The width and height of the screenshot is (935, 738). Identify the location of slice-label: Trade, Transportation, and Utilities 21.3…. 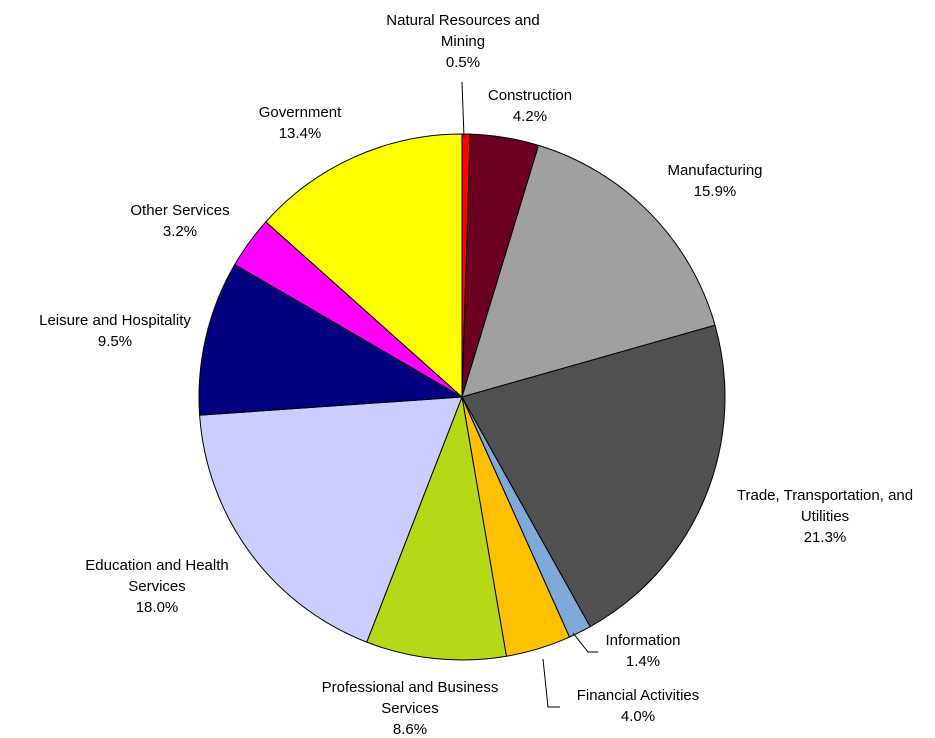
(824, 516).